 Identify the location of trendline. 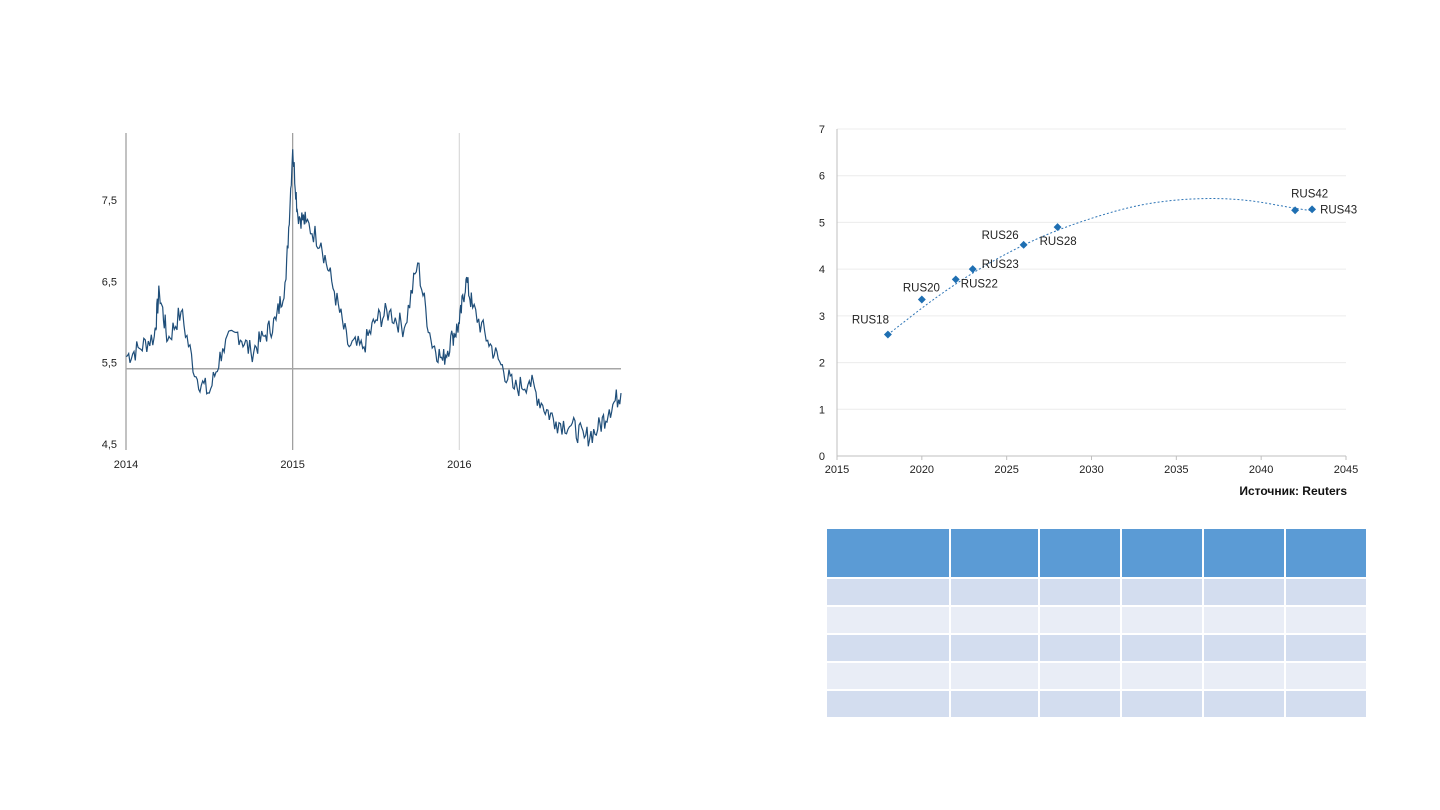
(1100, 266).